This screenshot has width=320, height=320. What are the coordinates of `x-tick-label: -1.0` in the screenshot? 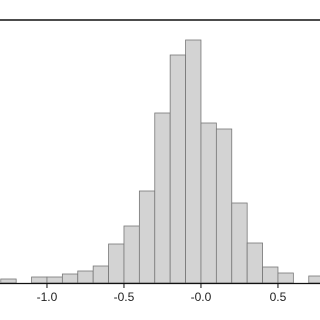 It's located at (47, 297).